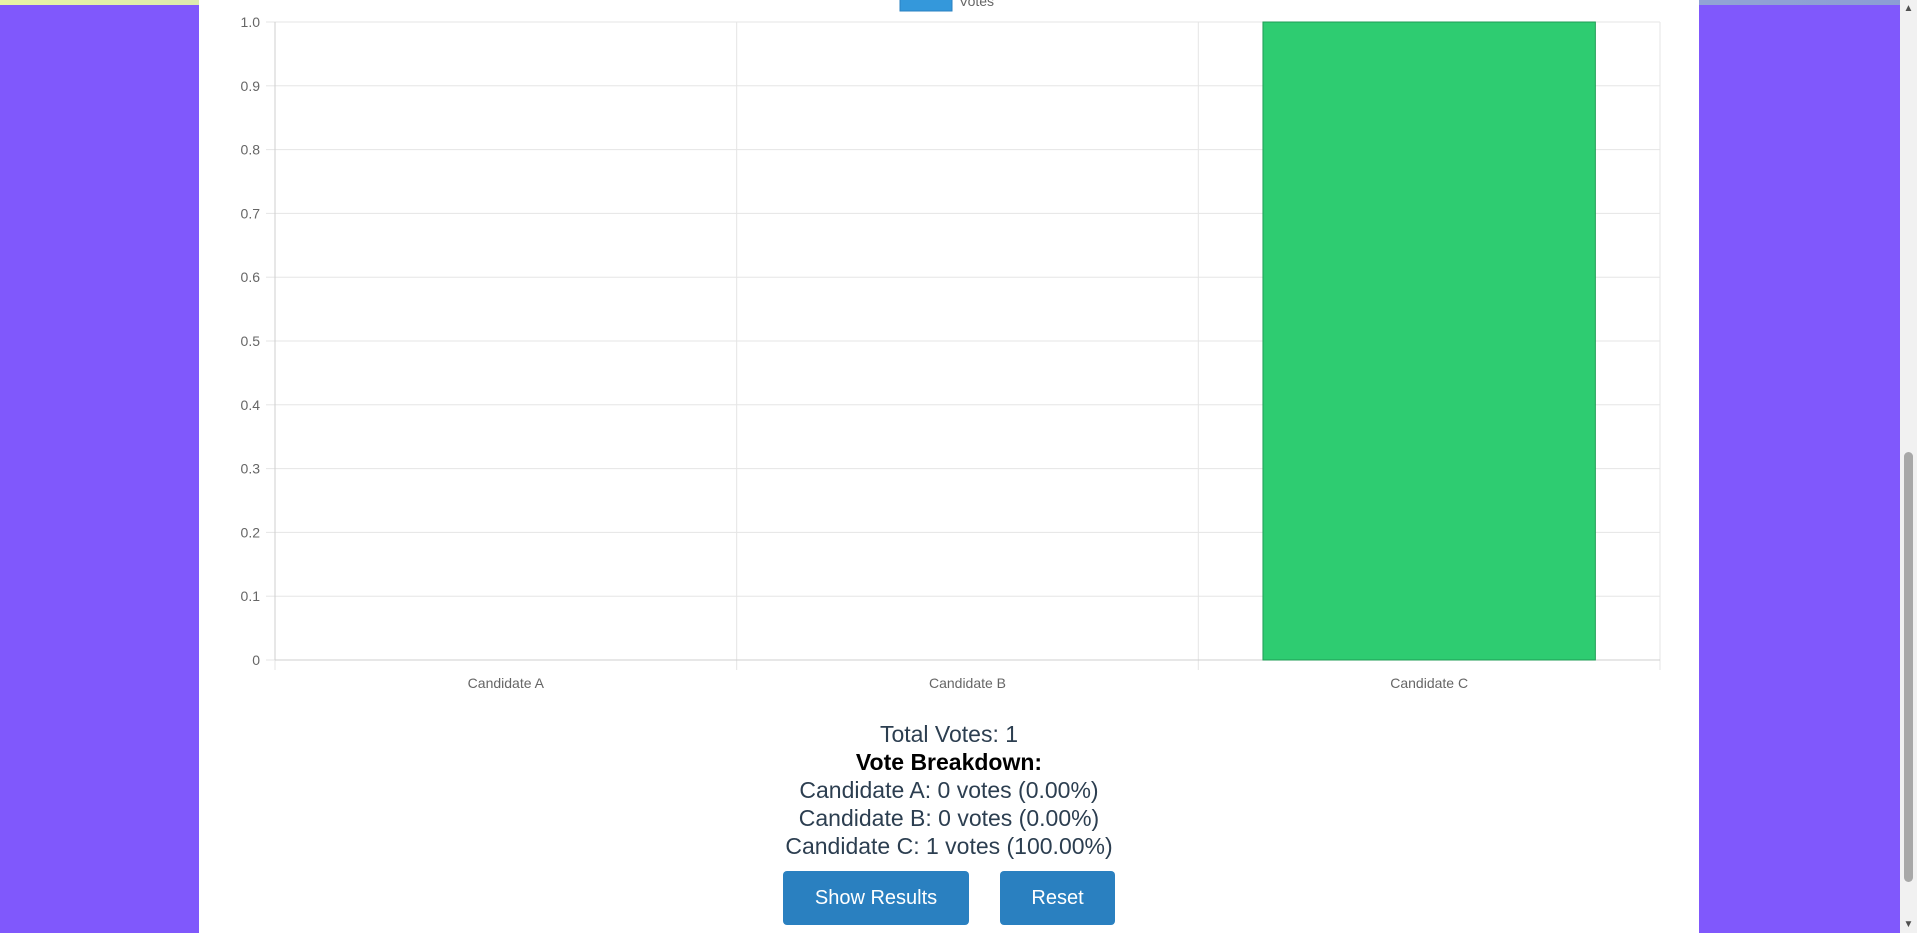 The image size is (1917, 933). I want to click on y-tick-label: 0.1, so click(251, 596).